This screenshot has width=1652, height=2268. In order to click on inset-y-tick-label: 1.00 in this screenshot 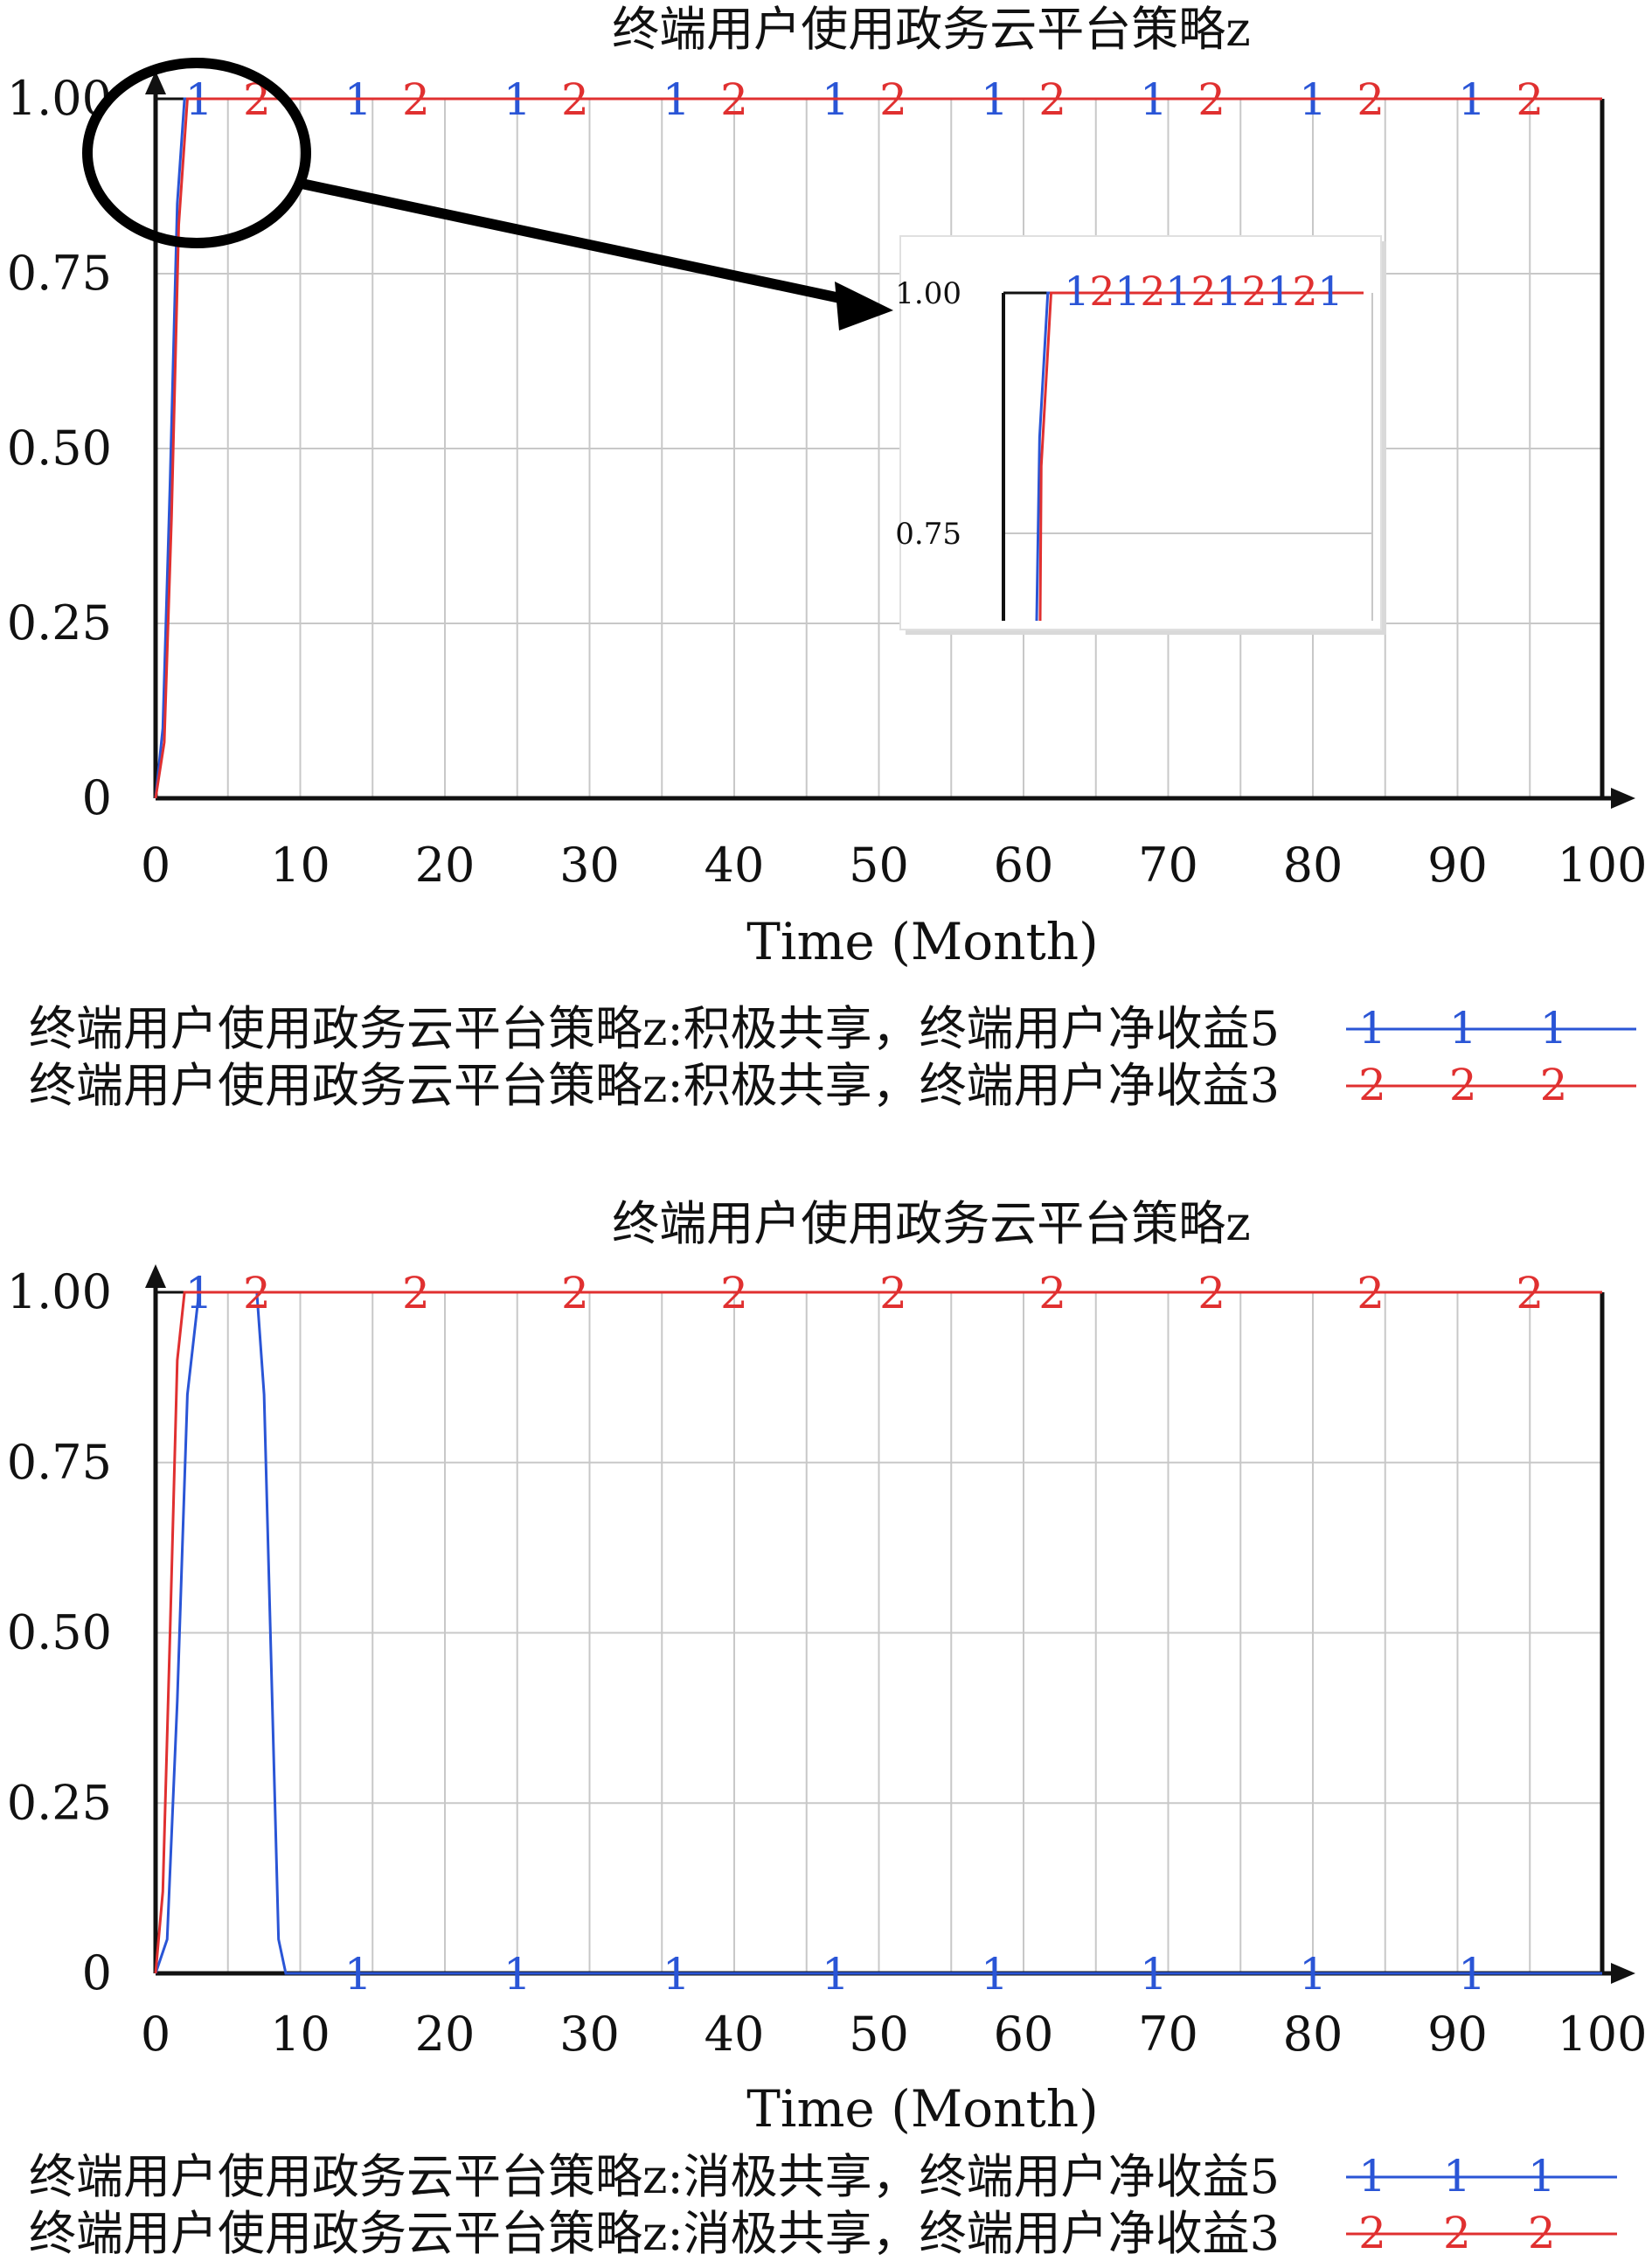, I will do `click(928, 293)`.